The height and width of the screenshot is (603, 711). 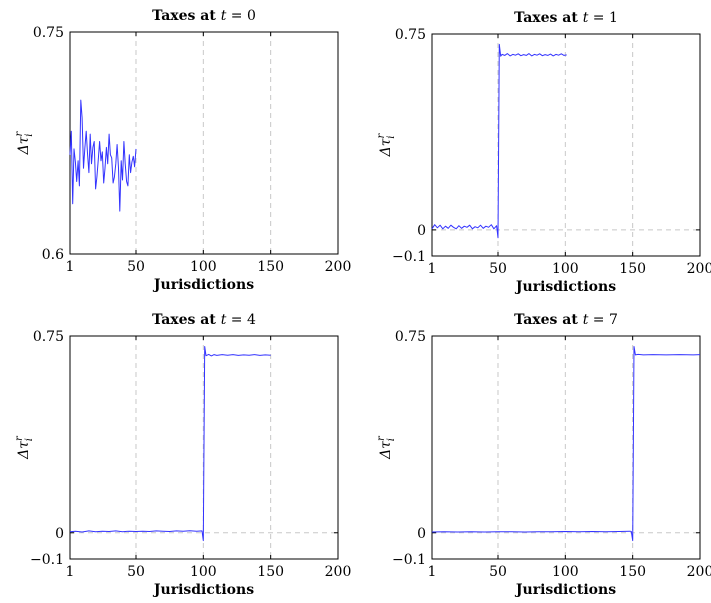 I want to click on chart-title: Taxes at t = 7, so click(x=566, y=320).